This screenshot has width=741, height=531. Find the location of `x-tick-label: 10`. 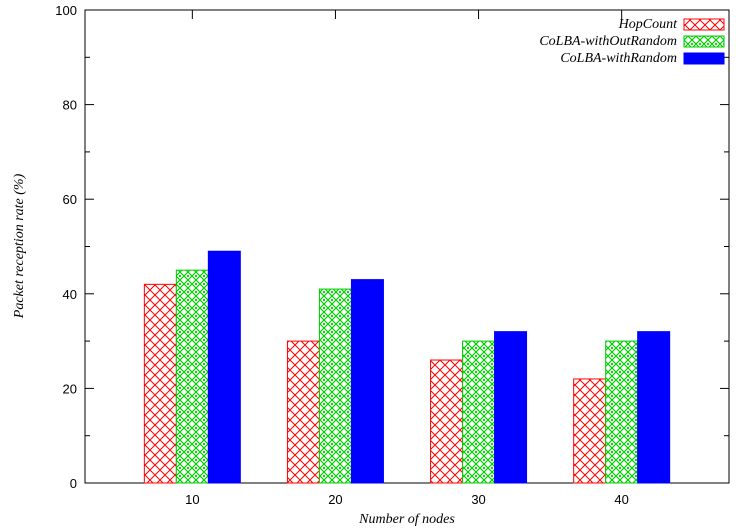

x-tick-label: 10 is located at coordinates (192, 499).